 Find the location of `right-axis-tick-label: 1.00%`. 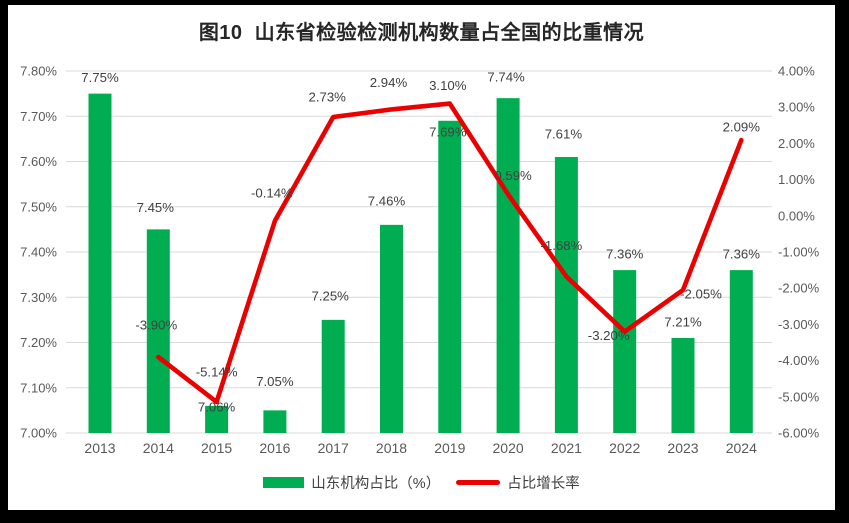

right-axis-tick-label: 1.00% is located at coordinates (796, 179).